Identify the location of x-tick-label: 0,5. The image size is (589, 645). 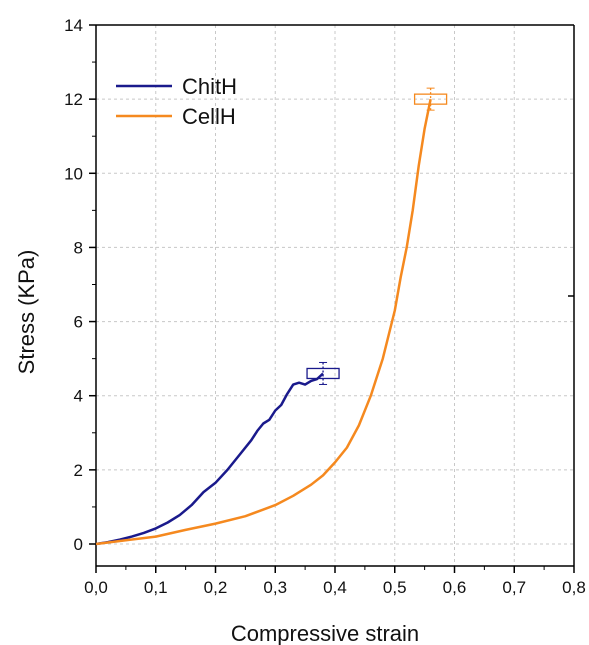
(395, 587).